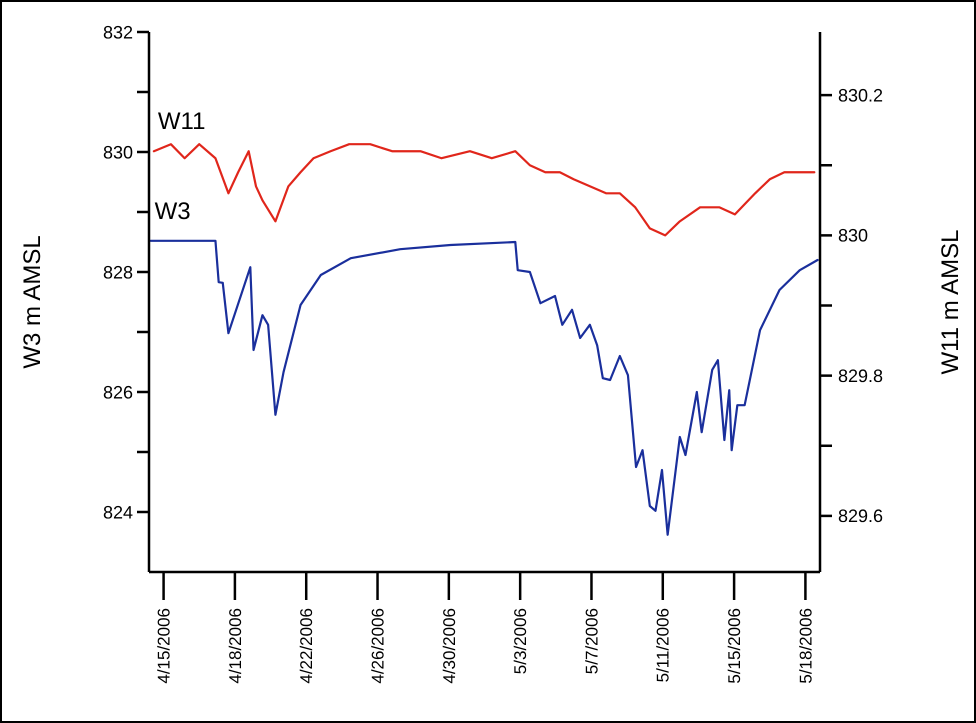 The height and width of the screenshot is (723, 976). I want to click on x-tick-label: 4/22/2006, so click(306, 646).